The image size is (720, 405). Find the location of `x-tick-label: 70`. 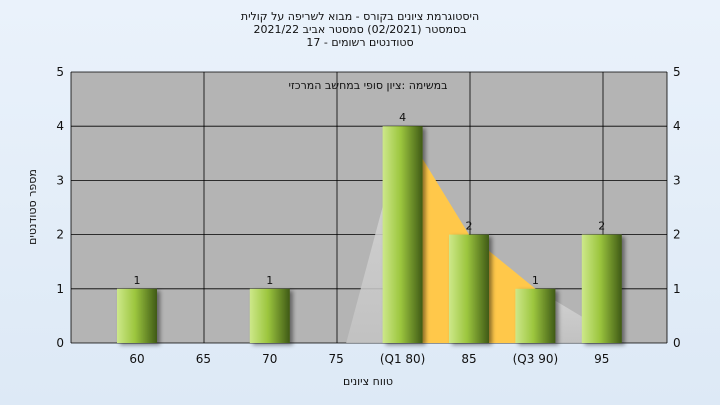

x-tick-label: 70 is located at coordinates (269, 359).